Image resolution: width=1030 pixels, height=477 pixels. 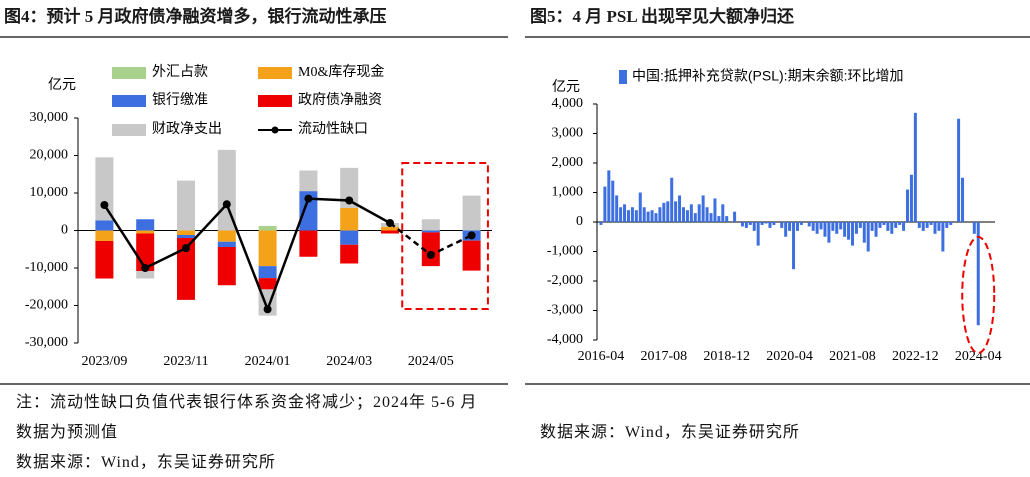 I want to click on x-tick-label: 2024/05, so click(x=431, y=361).